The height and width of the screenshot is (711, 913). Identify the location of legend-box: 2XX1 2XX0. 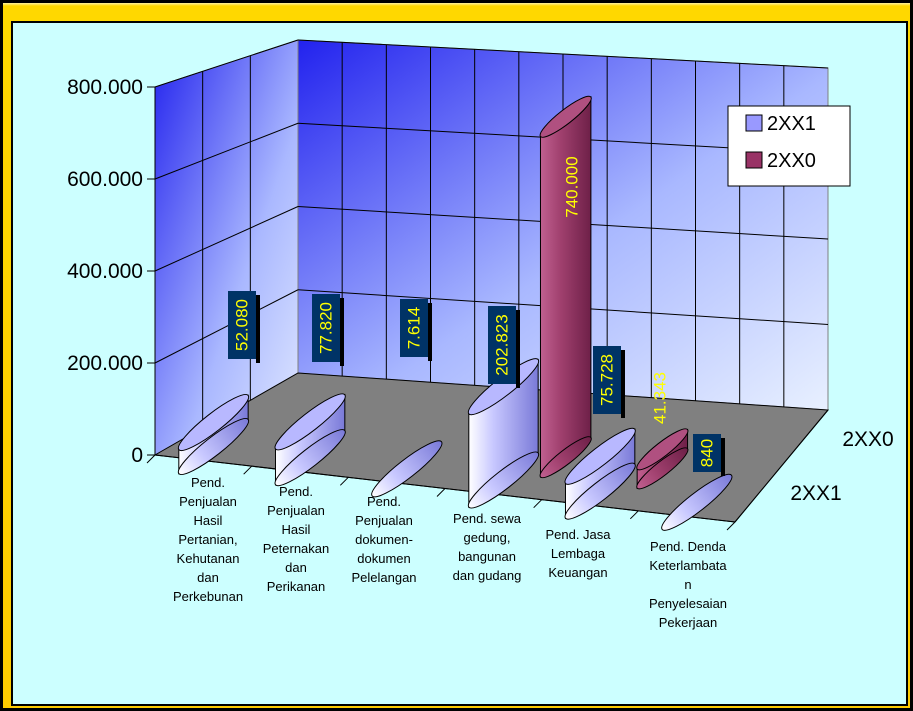
(789, 146).